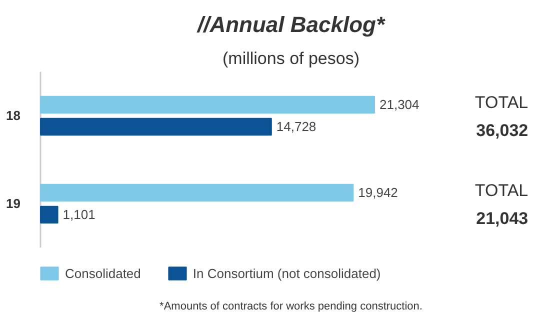 The height and width of the screenshot is (336, 551). Describe the element at coordinates (286, 273) in the screenshot. I see `legend-label: In Consortium (not consolidated)` at that location.